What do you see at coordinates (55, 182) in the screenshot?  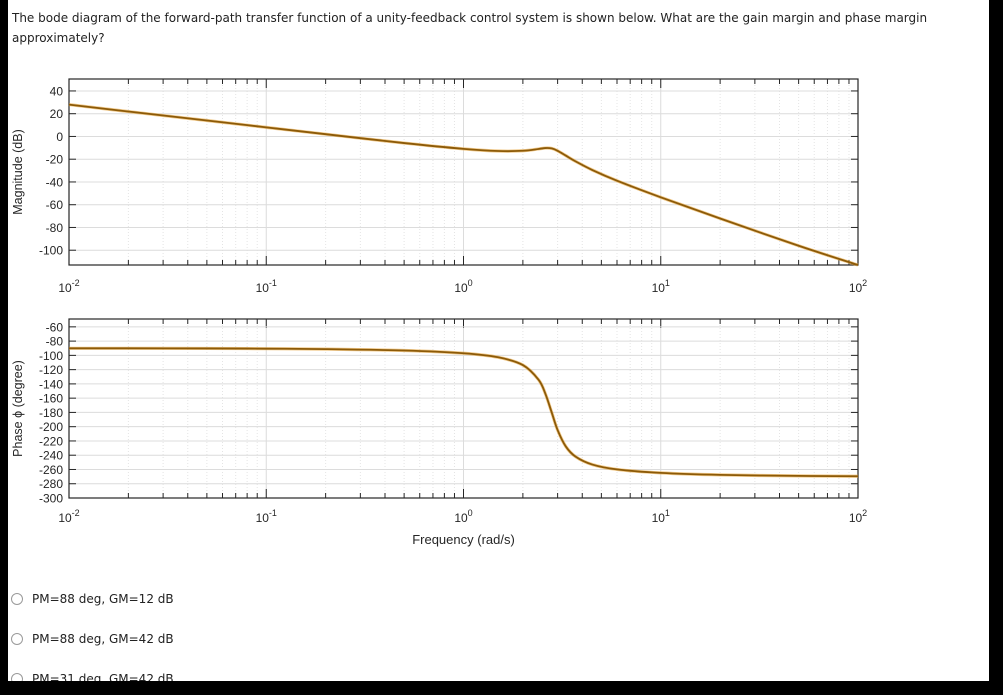 I see `y-tick-label: -40` at bounding box center [55, 182].